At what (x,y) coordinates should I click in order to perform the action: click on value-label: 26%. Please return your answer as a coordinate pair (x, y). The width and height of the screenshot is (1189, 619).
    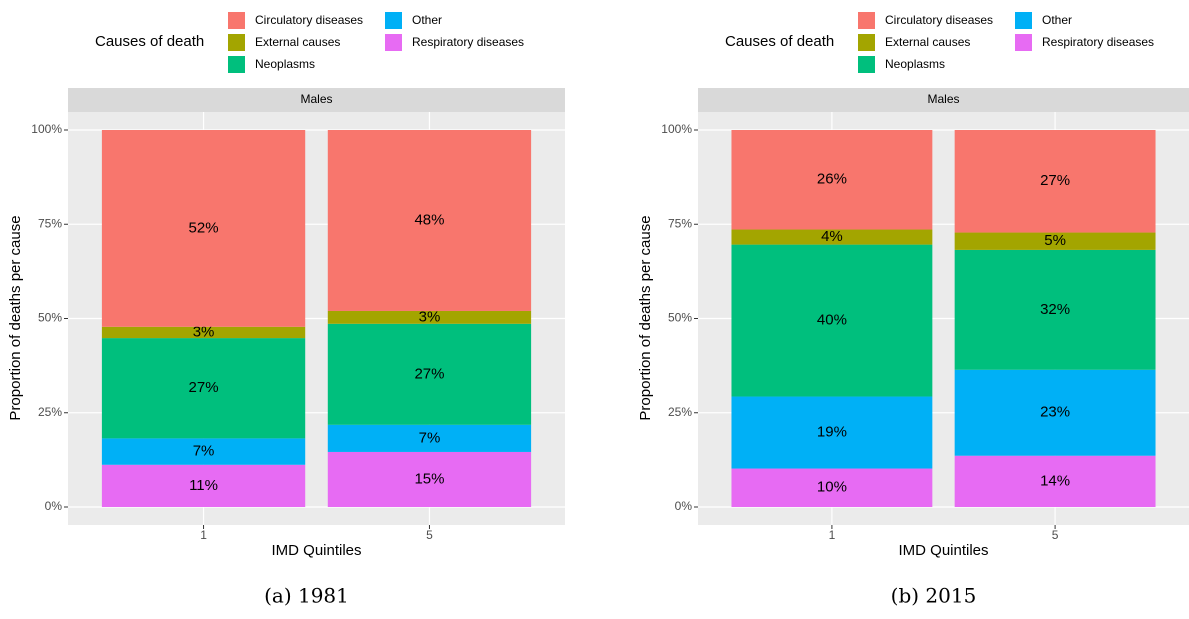
    Looking at the image, I should click on (832, 179).